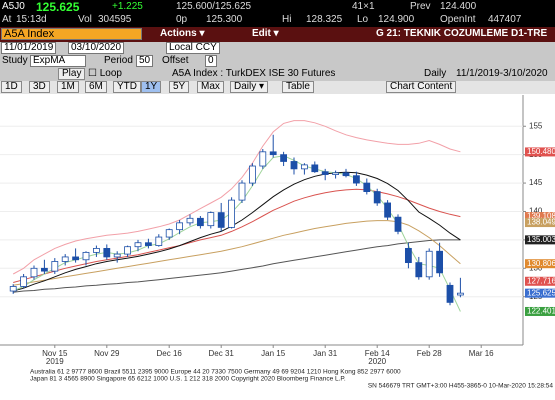 The height and width of the screenshot is (400, 555). What do you see at coordinates (71, 34) in the screenshot?
I see `security-input: A5A Index` at bounding box center [71, 34].